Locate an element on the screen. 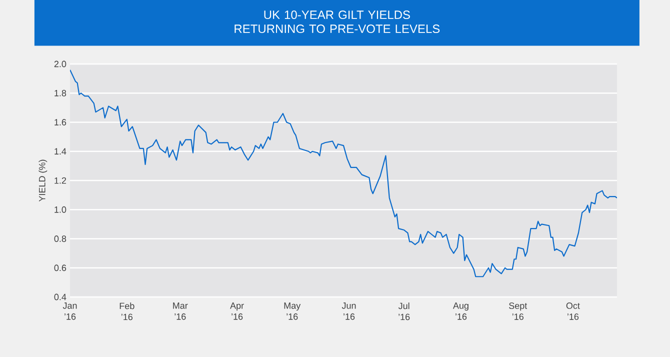  x-tick-label: May ’16 is located at coordinates (292, 311).